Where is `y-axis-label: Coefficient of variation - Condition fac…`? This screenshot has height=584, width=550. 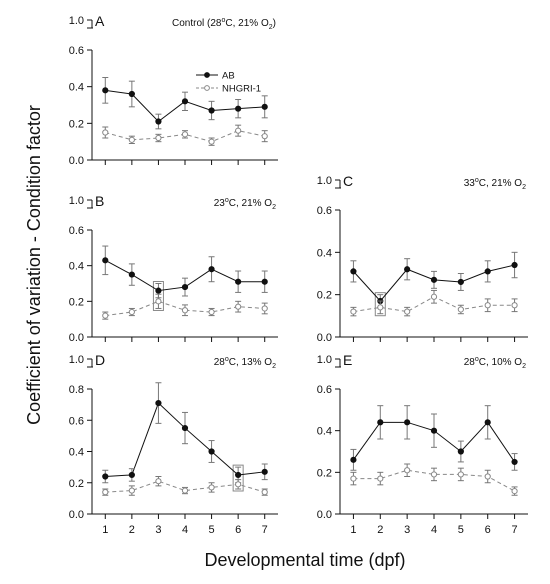
y-axis-label: Coefficient of variation - Condition fac… is located at coordinates (34, 265).